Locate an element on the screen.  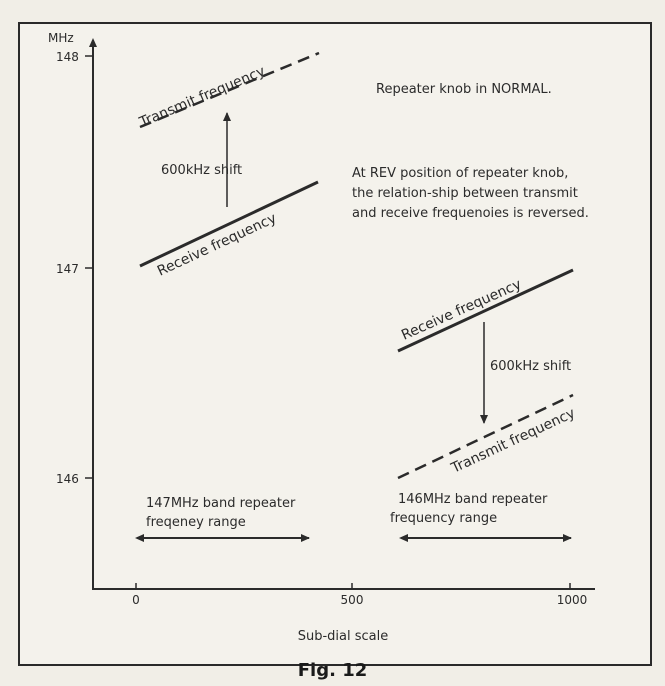
left-range-line-2: freqeney range is located at coordinates (196, 522).